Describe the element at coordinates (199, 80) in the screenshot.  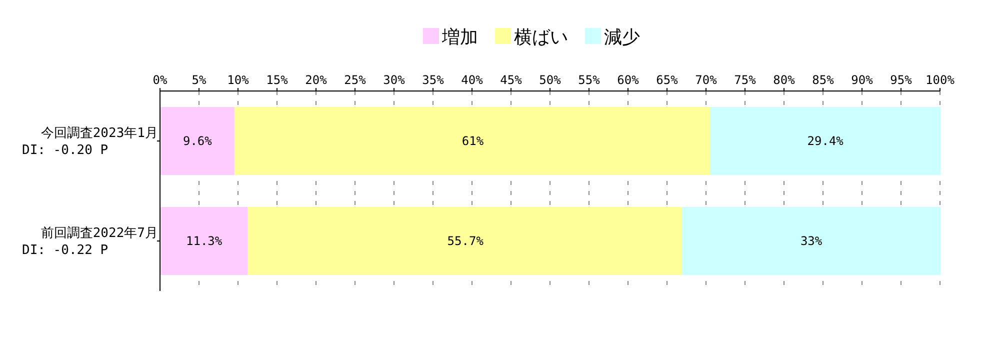
I see `x-tick-label: 5%` at that location.